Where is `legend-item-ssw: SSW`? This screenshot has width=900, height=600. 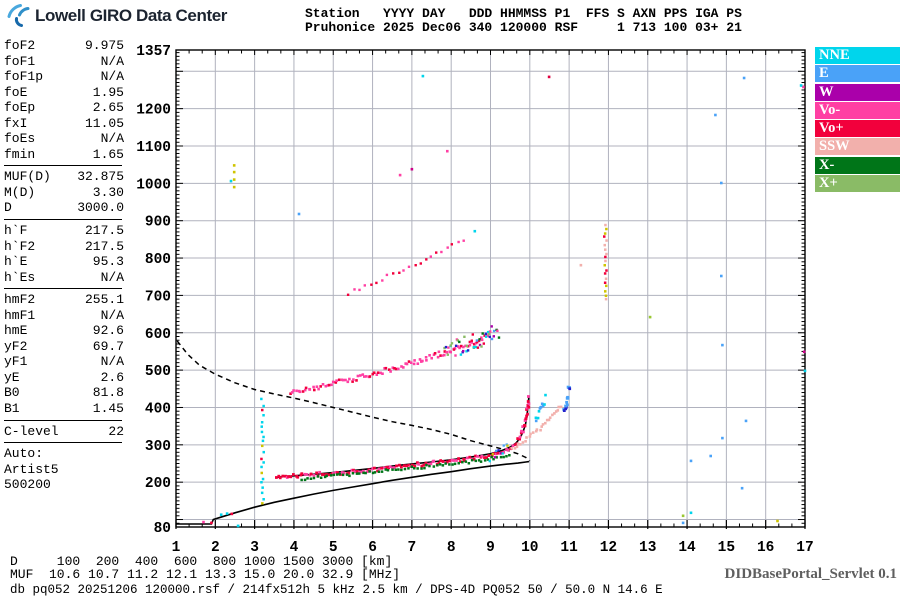 legend-item-ssw: SSW is located at coordinates (857, 147).